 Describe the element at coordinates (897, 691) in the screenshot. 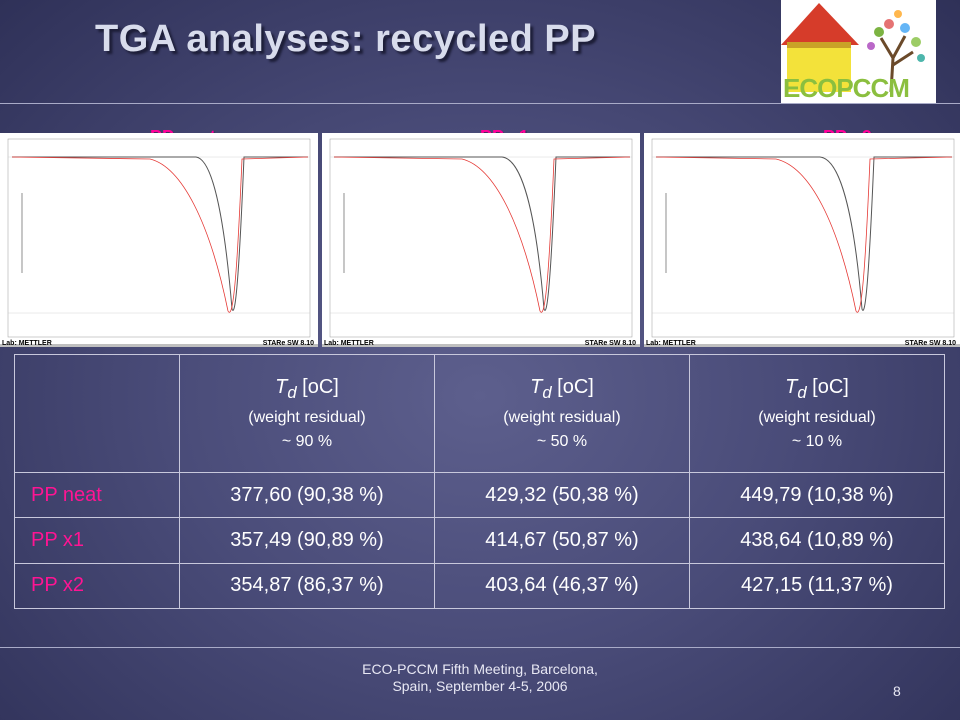

I see `page-number: 8` at that location.